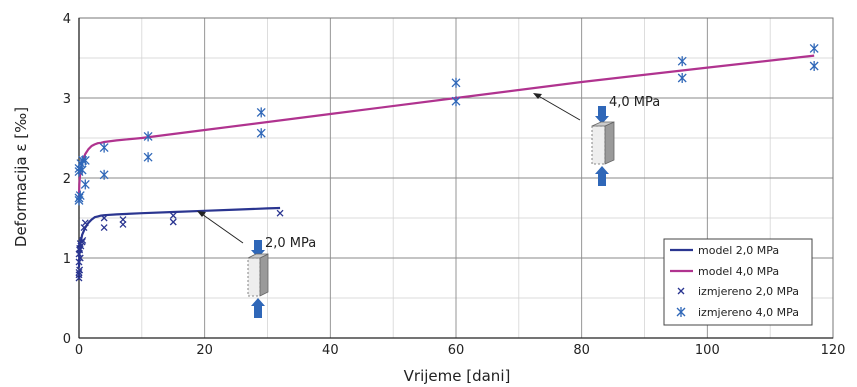 The image size is (857, 387). What do you see at coordinates (67, 179) in the screenshot?
I see `y-tick-label: 2` at bounding box center [67, 179].